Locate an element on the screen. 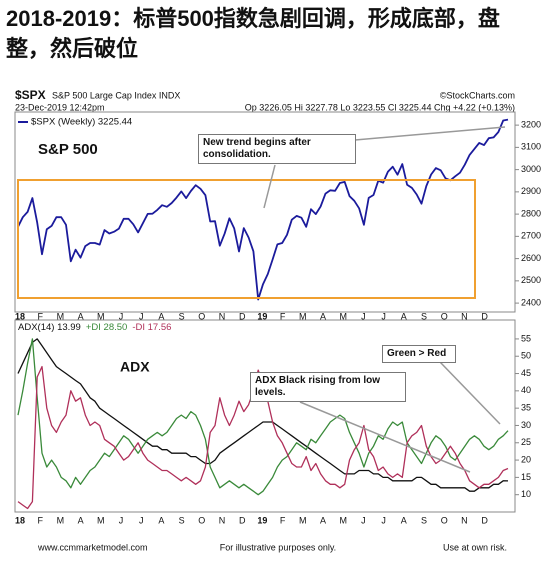 The image size is (550, 568). symbol: $SPX is located at coordinates (30, 95).